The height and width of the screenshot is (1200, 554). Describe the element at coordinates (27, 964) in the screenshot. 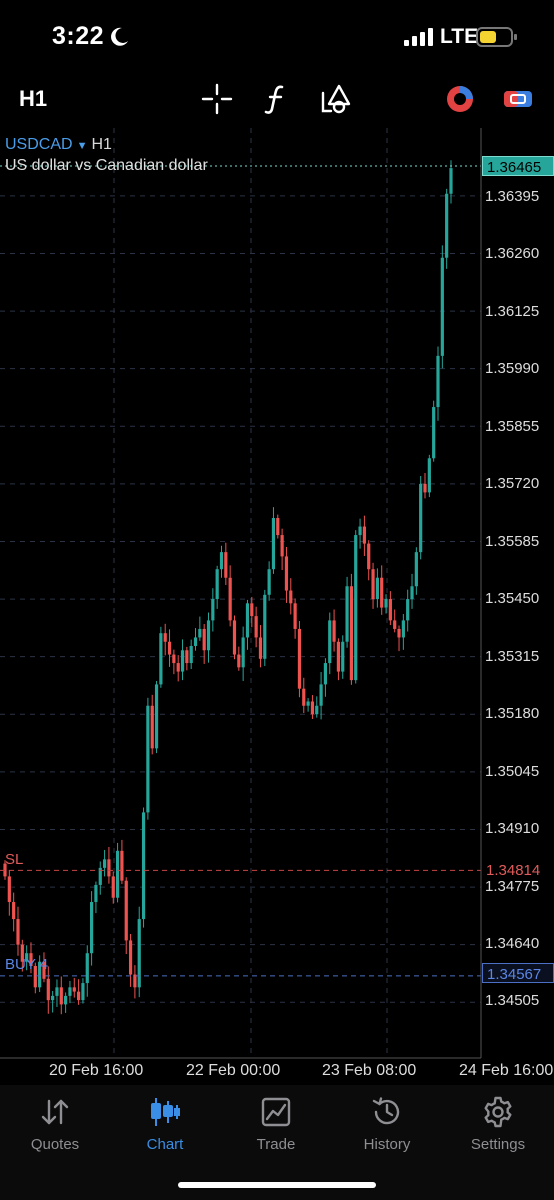

I see `buy-line-label: BUY 4` at that location.